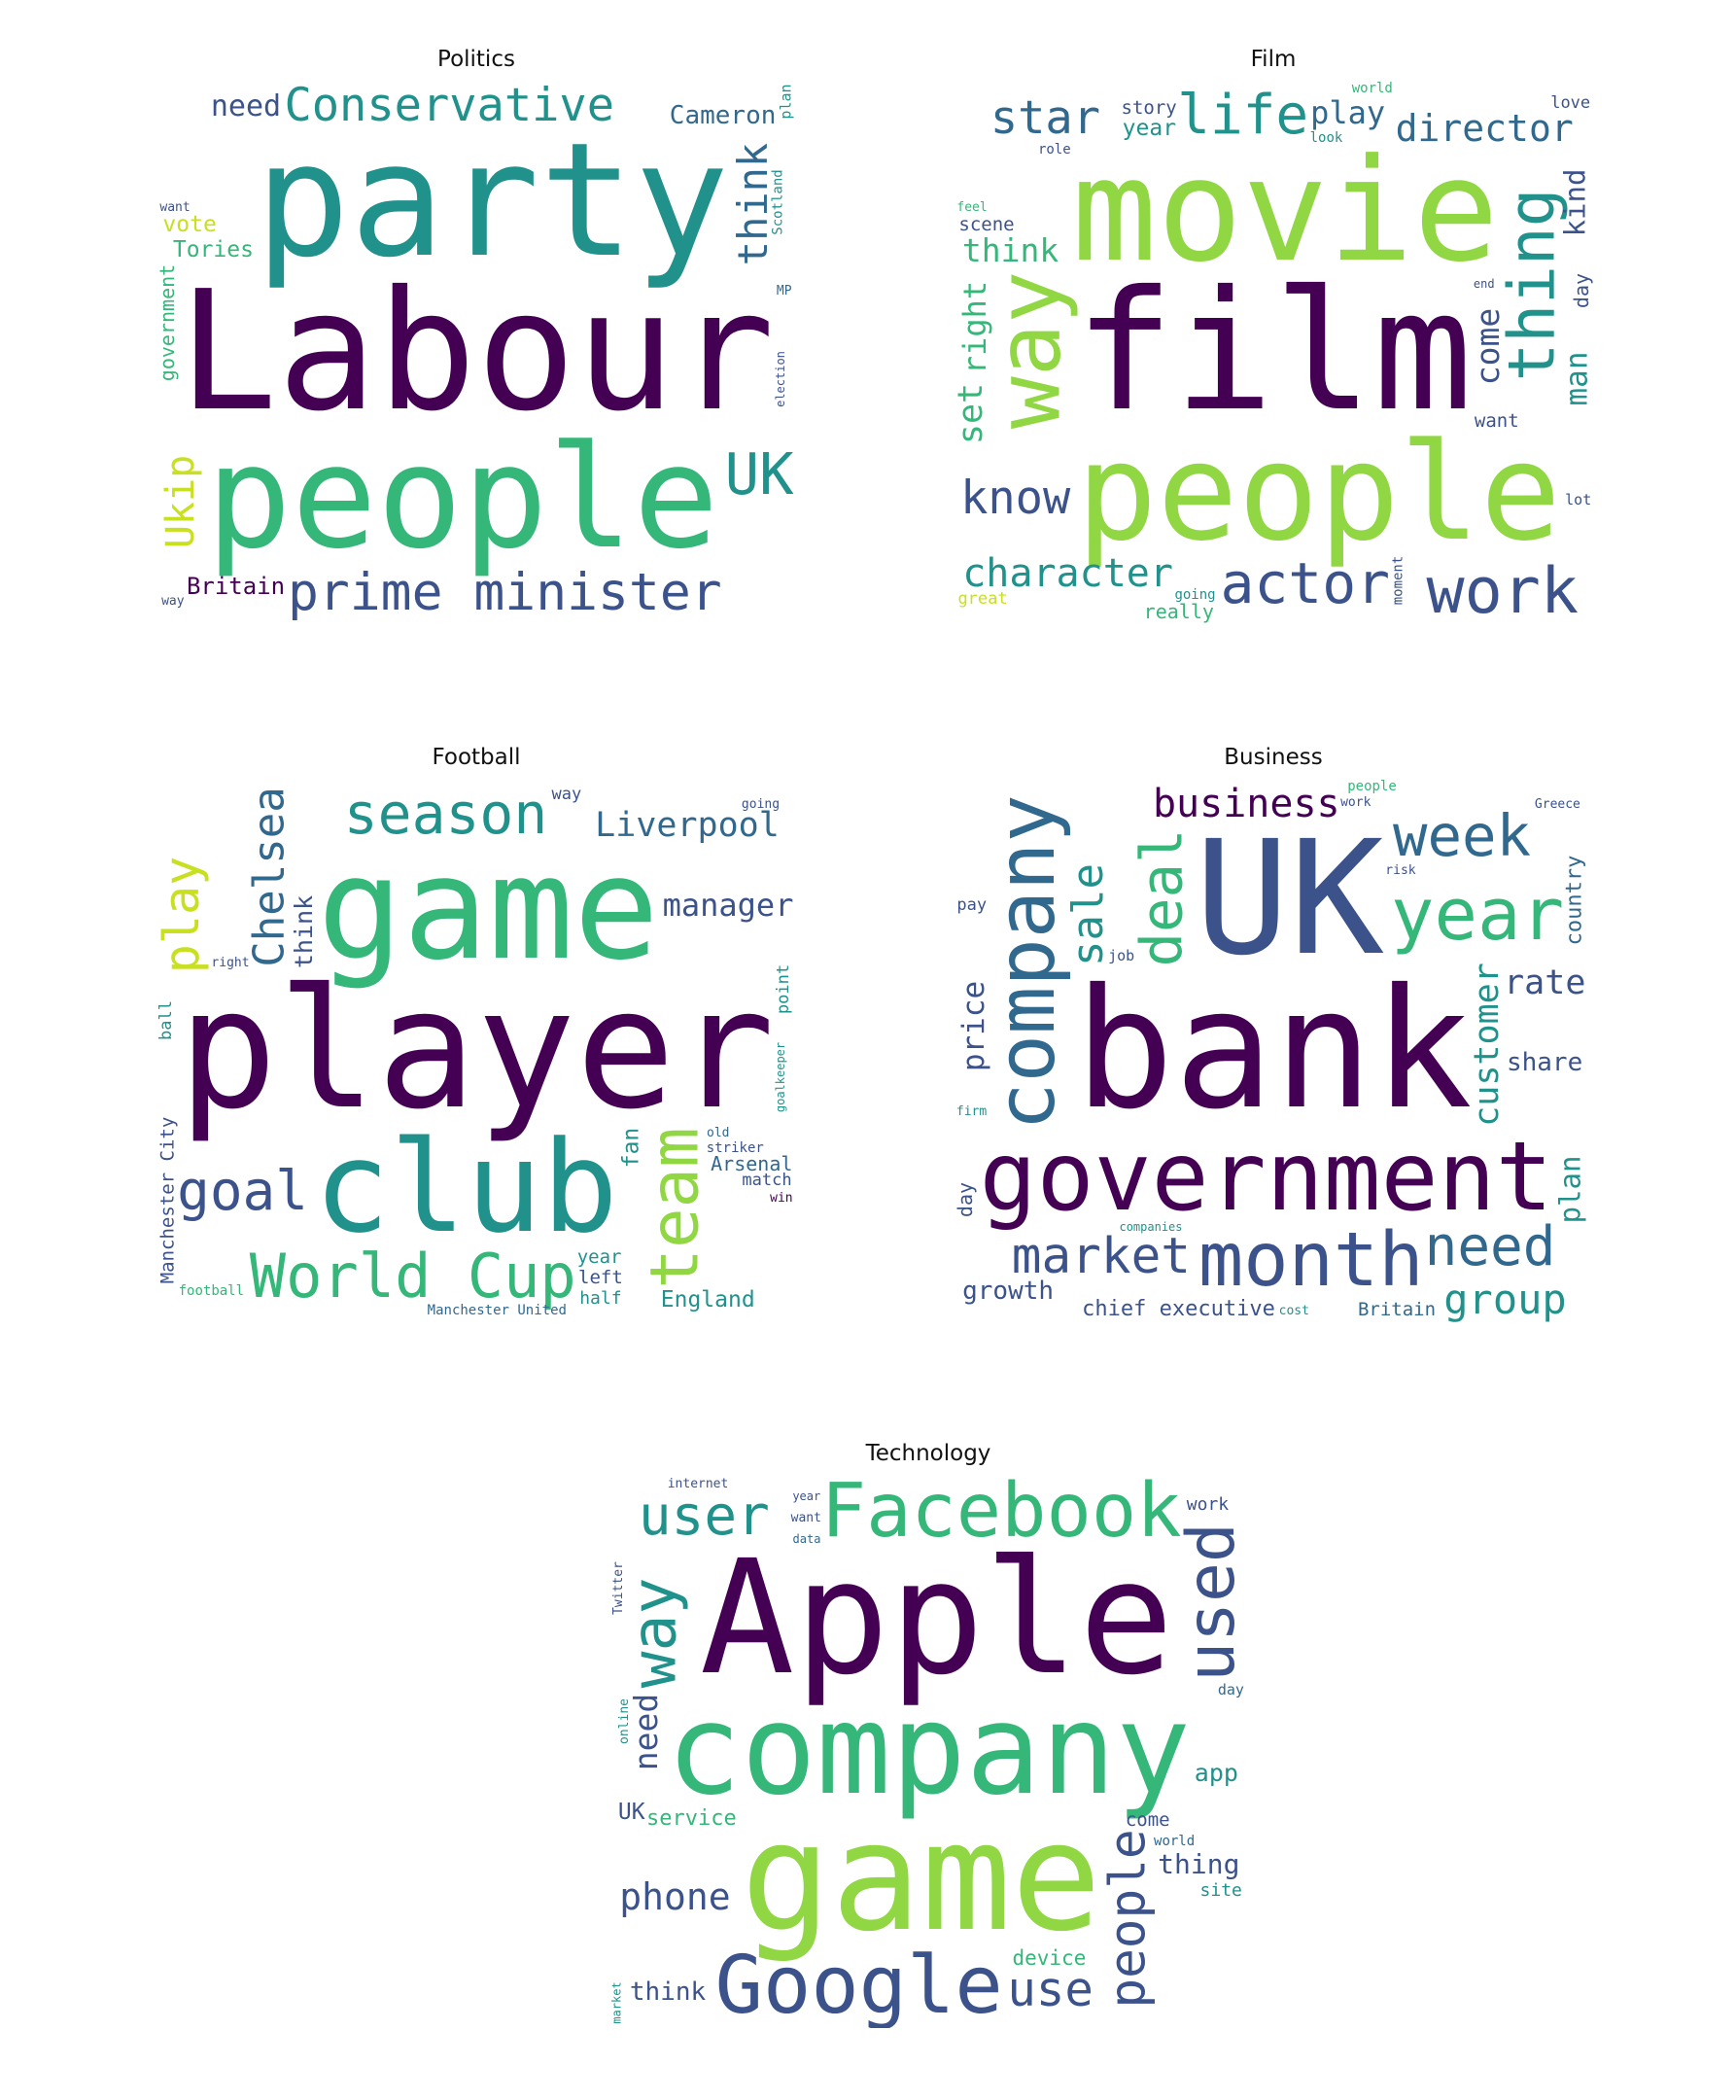  I want to click on cloud-word: really, so click(1179, 611).